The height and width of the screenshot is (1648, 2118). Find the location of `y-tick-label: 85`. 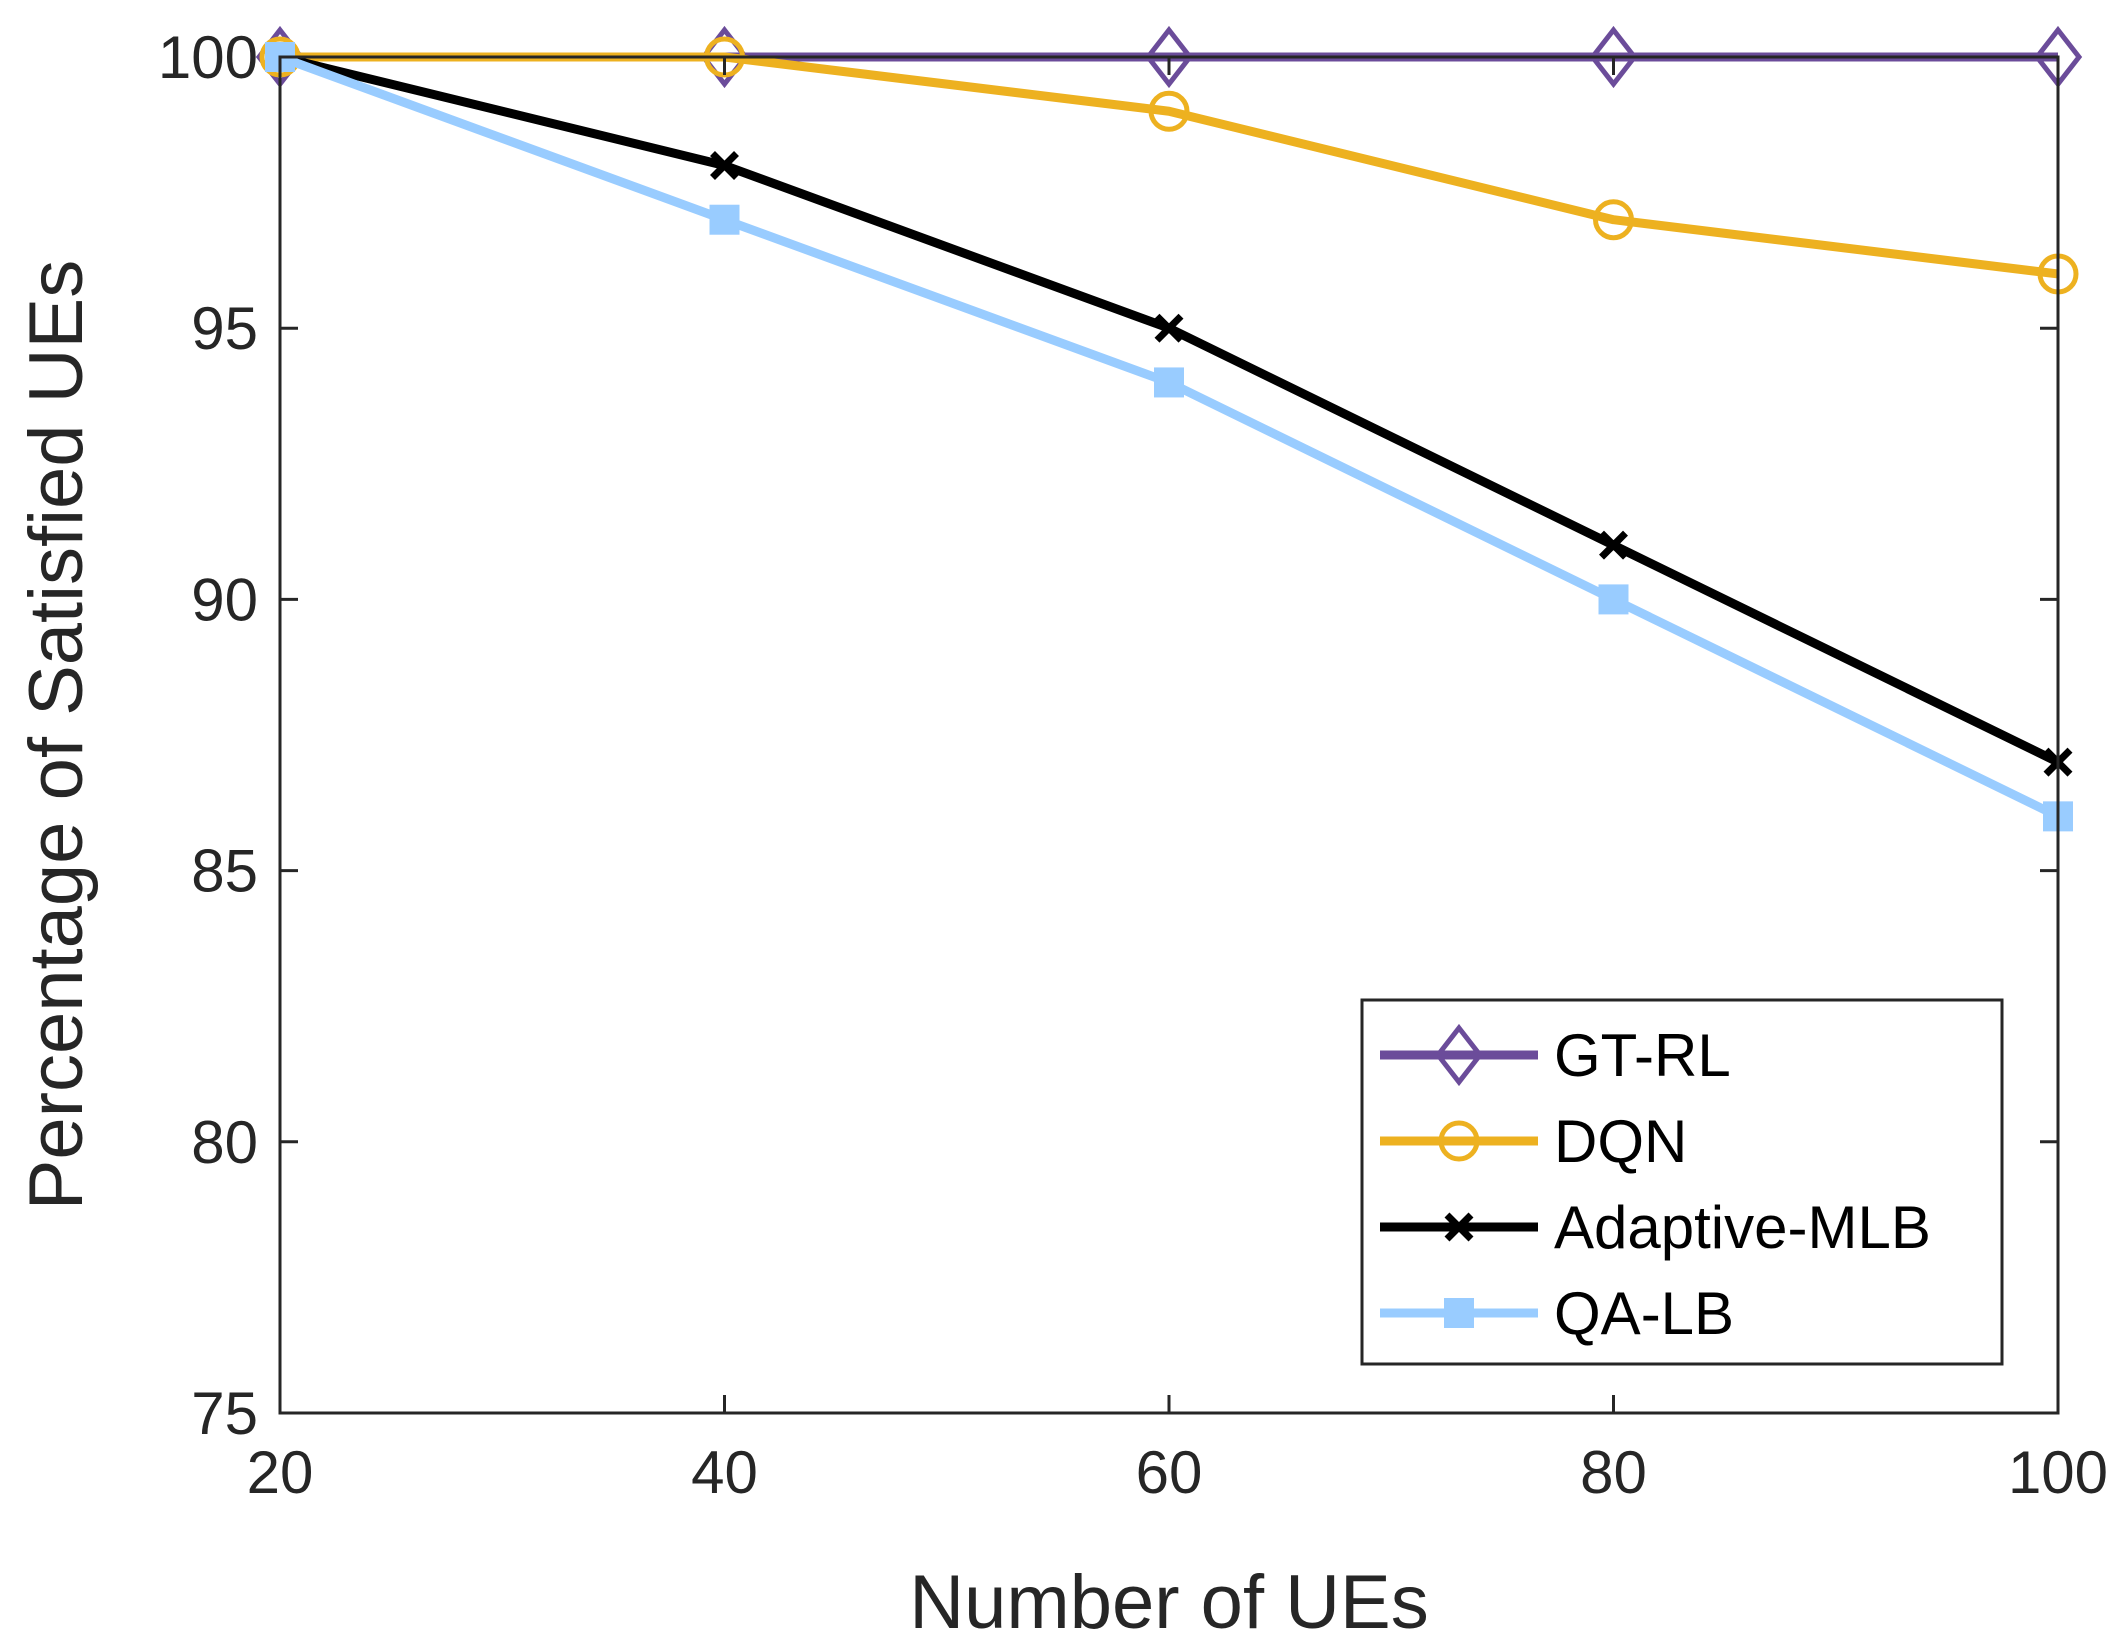

y-tick-label: 85 is located at coordinates (224, 871).